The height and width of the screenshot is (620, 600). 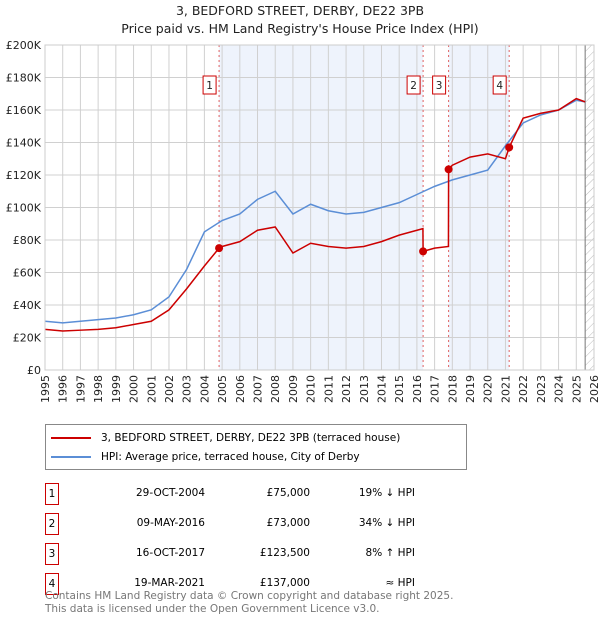 I want to click on sale-date: 29-OCT-2004, so click(x=170, y=493).